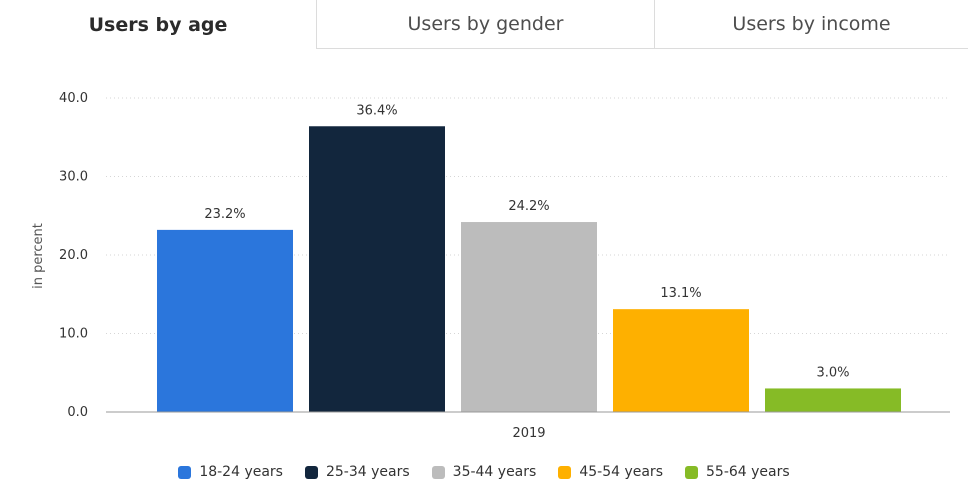 Image resolution: width=968 pixels, height=490 pixels. What do you see at coordinates (529, 317) in the screenshot?
I see `bar-35-44-years` at bounding box center [529, 317].